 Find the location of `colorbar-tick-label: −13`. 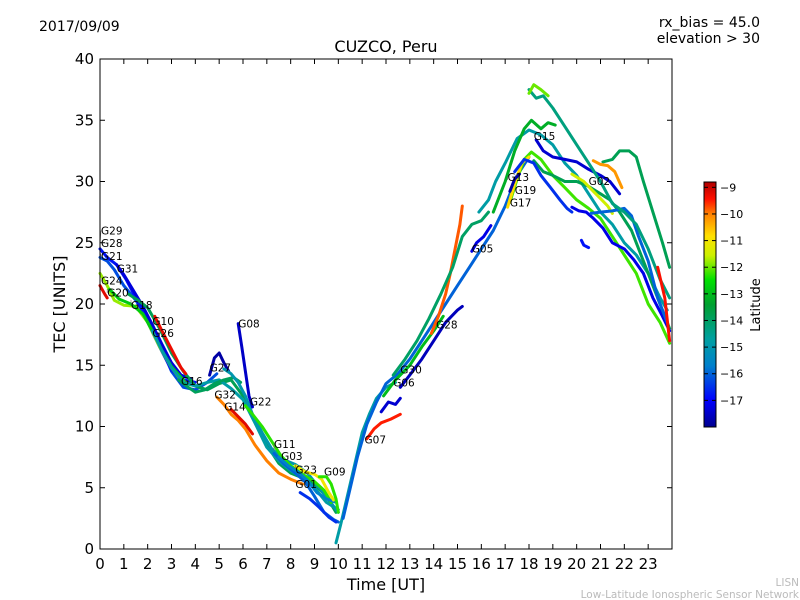

colorbar-tick-label: −13 is located at coordinates (731, 294).